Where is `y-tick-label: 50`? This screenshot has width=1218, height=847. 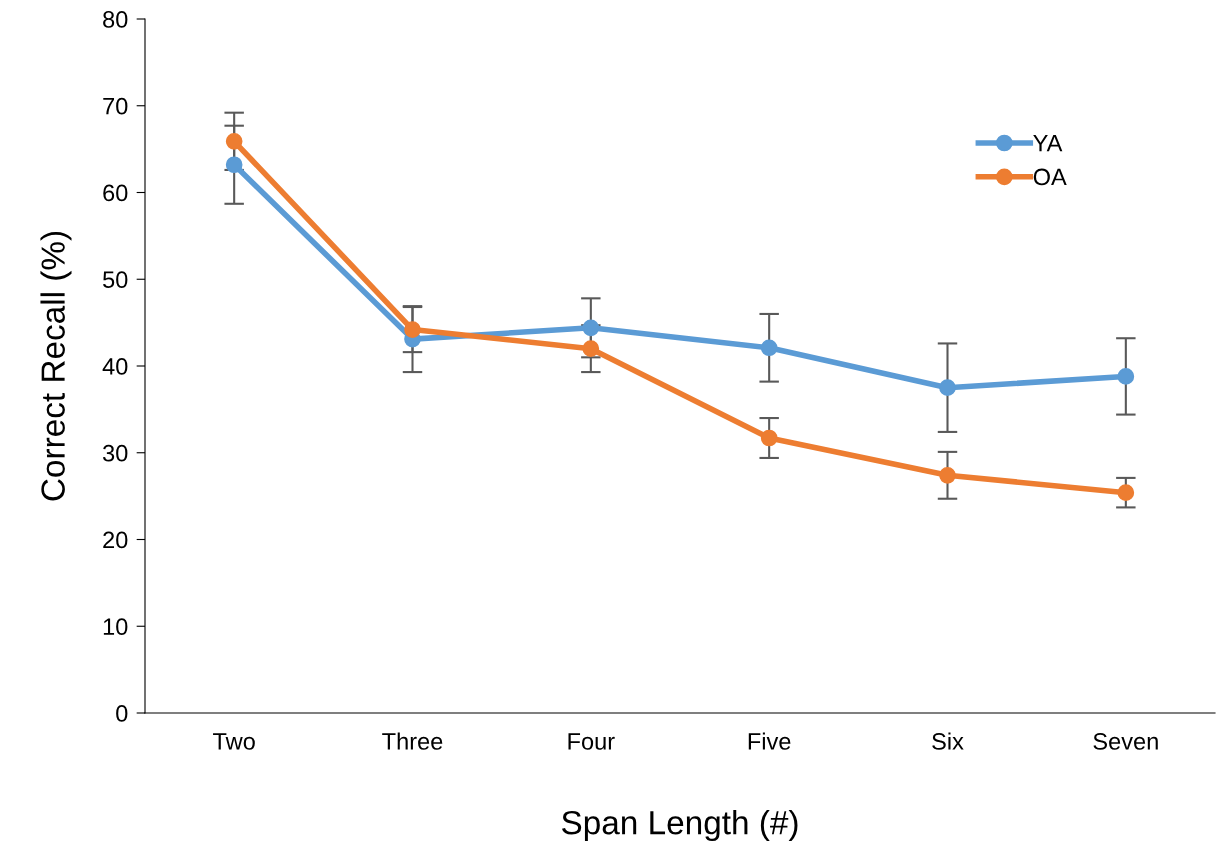 y-tick-label: 50 is located at coordinates (115, 280).